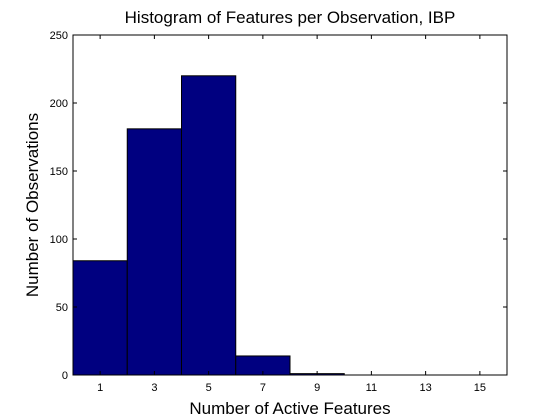  I want to click on x-tick-label: 7, so click(263, 388).